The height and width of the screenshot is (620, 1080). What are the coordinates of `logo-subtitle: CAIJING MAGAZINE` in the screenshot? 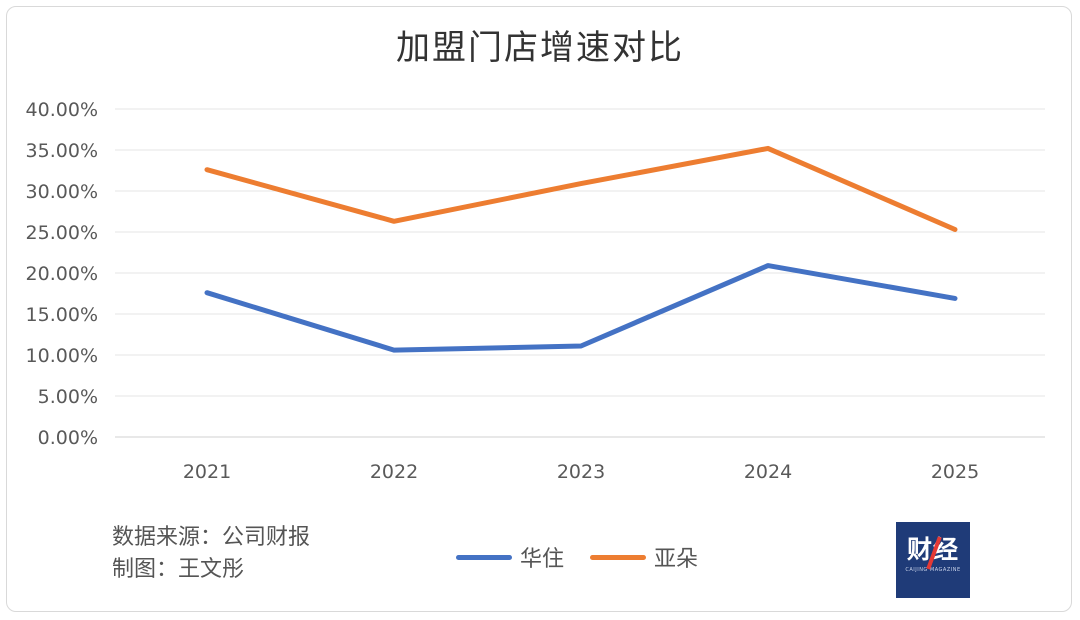 It's located at (933, 570).